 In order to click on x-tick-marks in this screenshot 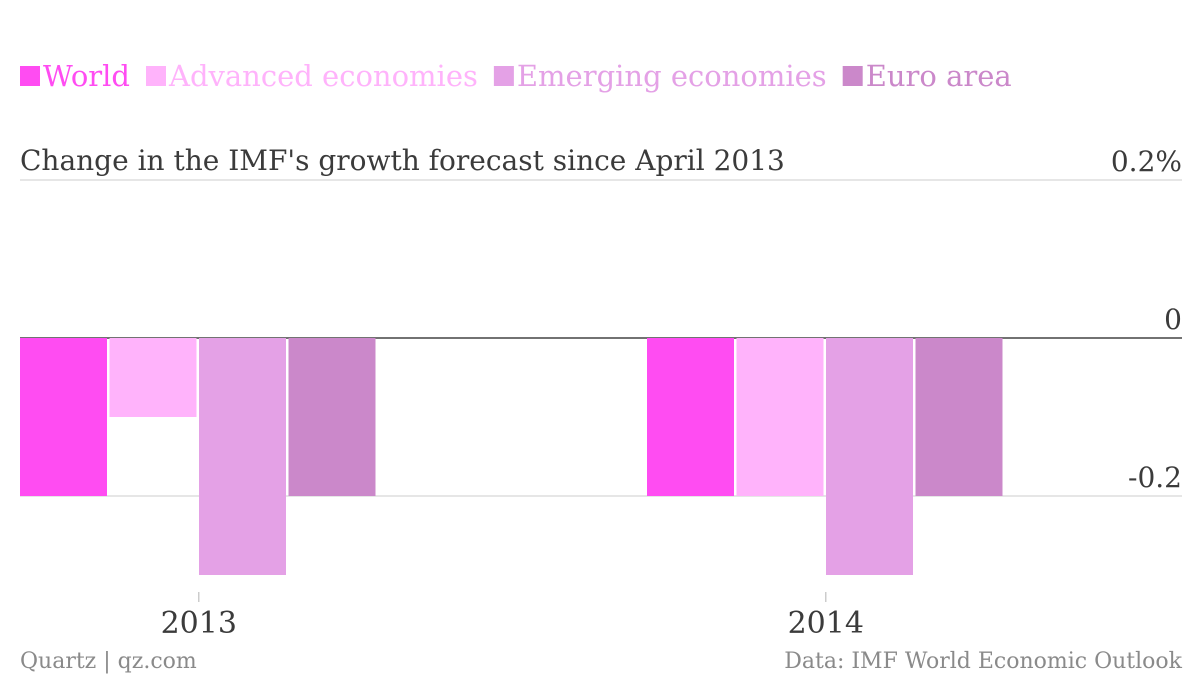, I will do `click(512, 597)`.